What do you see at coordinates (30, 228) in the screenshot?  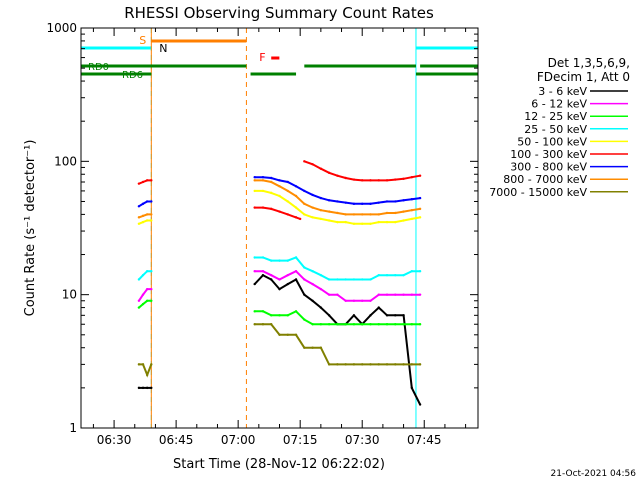 I see `y-axis-label: Count Rate (s⁻¹ detector⁻¹)` at bounding box center [30, 228].